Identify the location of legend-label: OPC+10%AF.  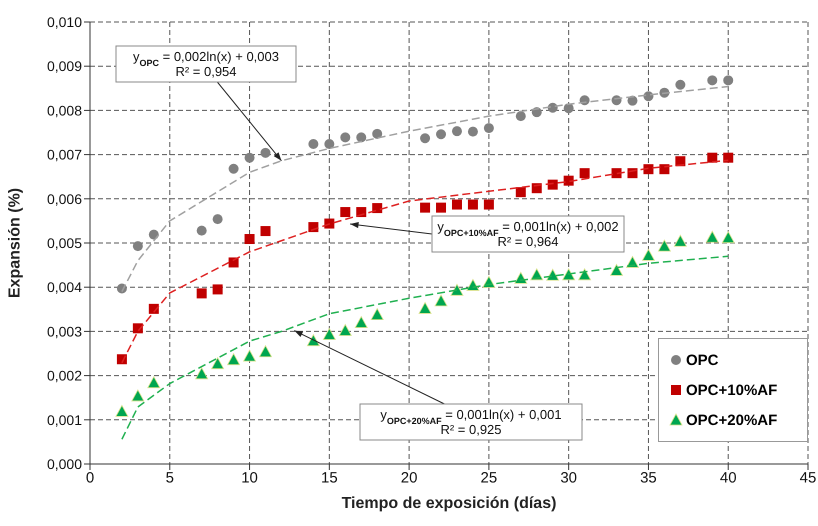
(732, 390).